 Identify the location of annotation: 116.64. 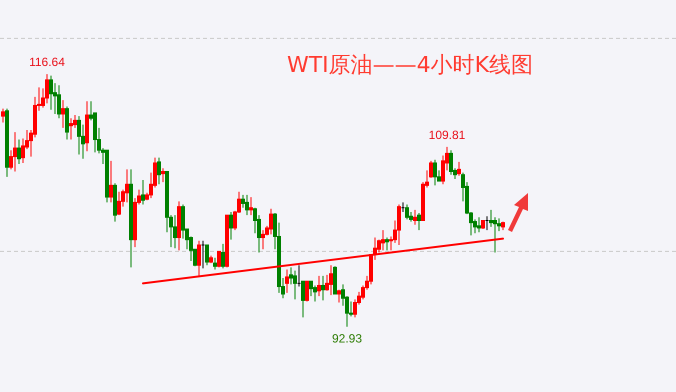
(47, 62).